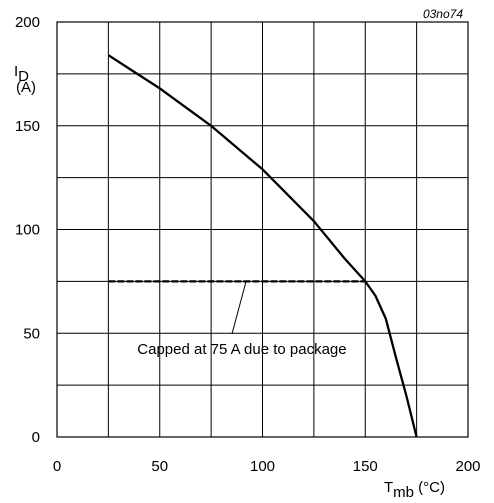 The height and width of the screenshot is (503, 494). Describe the element at coordinates (27, 126) in the screenshot. I see `y-tick-label: 150` at that location.